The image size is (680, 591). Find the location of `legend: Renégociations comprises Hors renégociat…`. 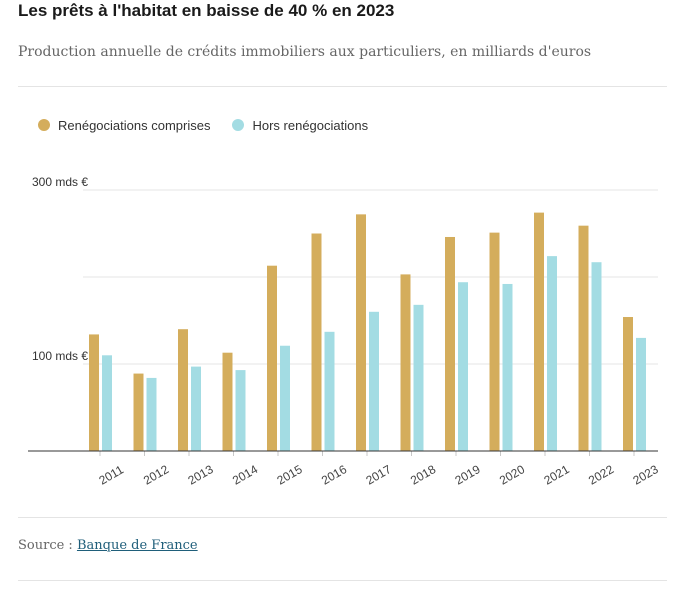

legend: Renégociations comprises Hors renégociat… is located at coordinates (204, 125).